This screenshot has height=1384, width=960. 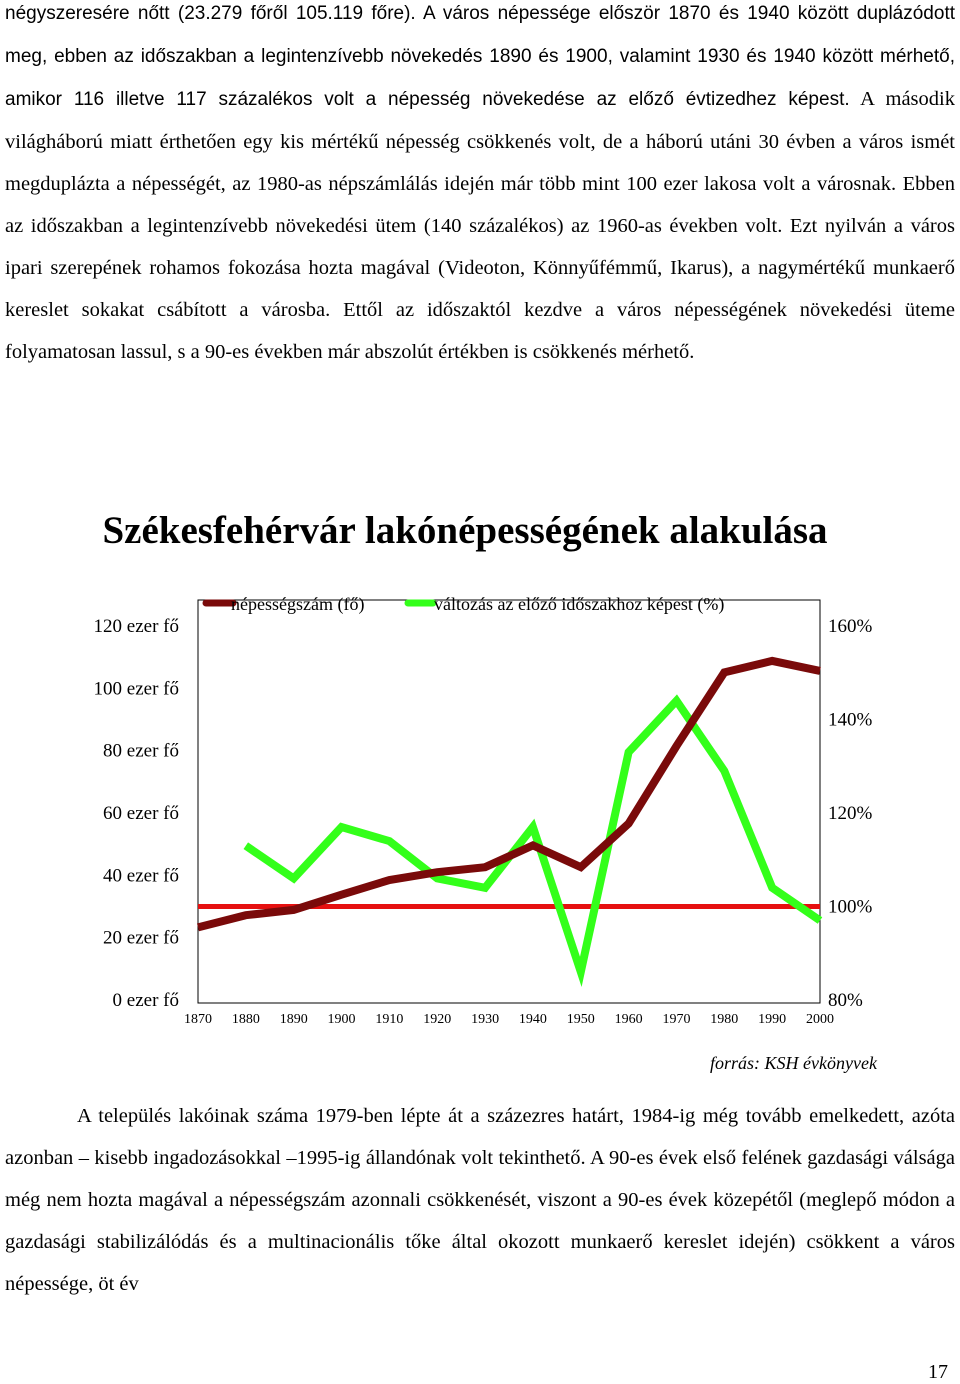 What do you see at coordinates (579, 604) in the screenshot?
I see `legend-label-change: változás az előző időszakhoz képest (%)` at bounding box center [579, 604].